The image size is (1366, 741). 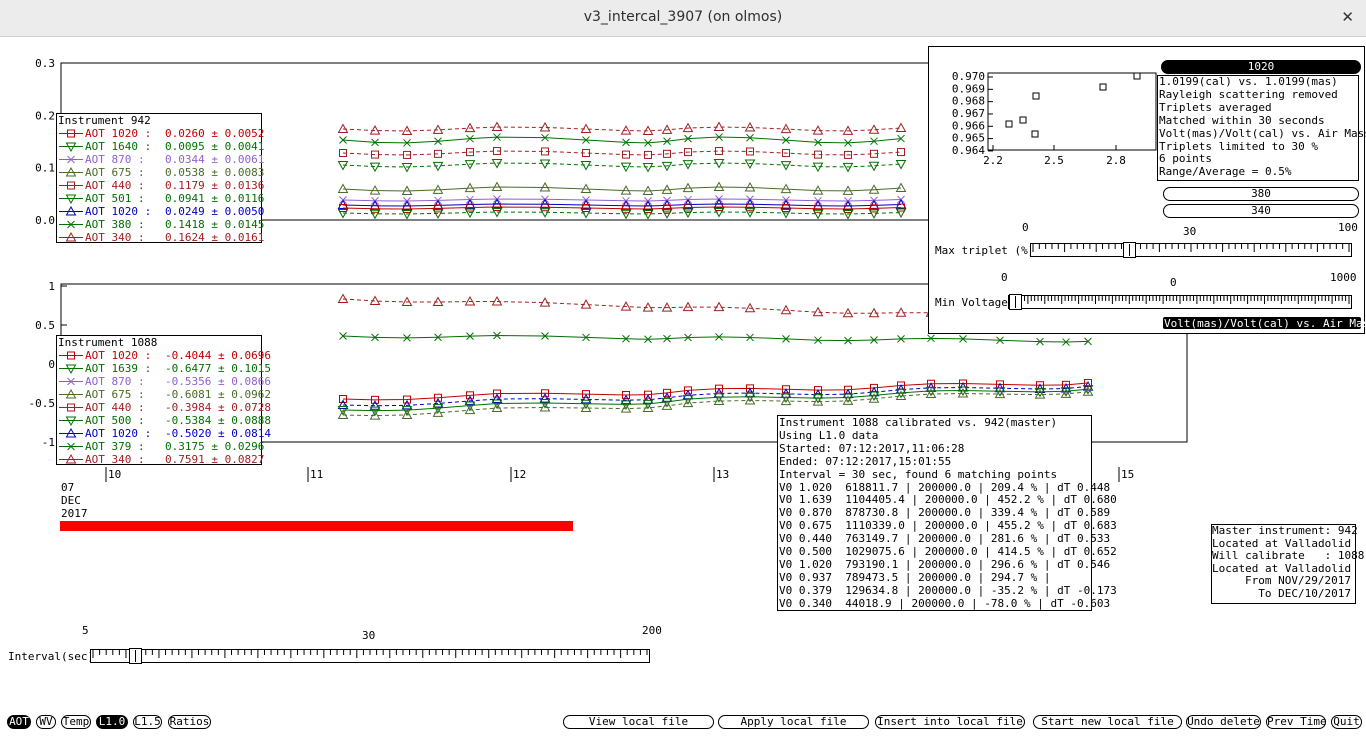 What do you see at coordinates (1304, 593) in the screenshot?
I see `master-info-line: To DEC/10/2017` at bounding box center [1304, 593].